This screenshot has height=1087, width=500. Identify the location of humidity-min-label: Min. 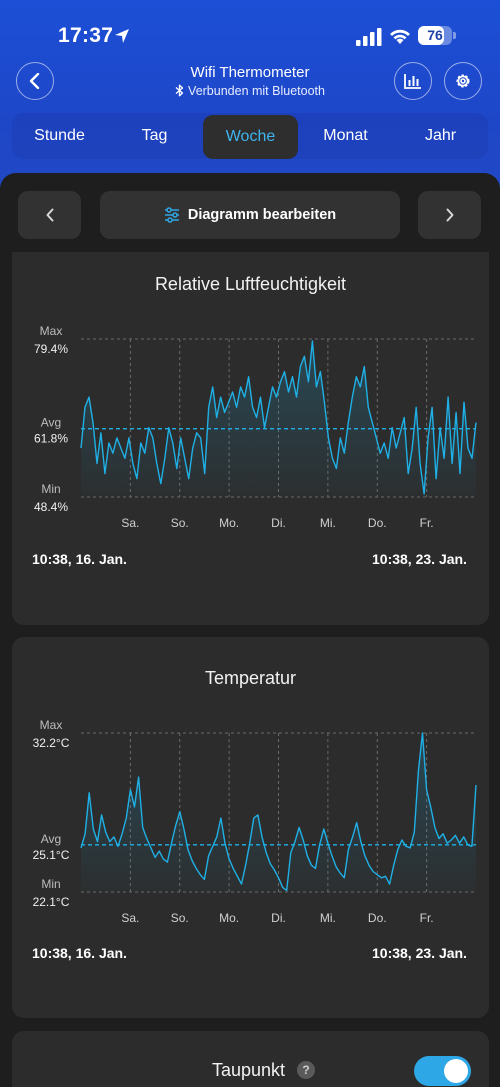
(50, 489).